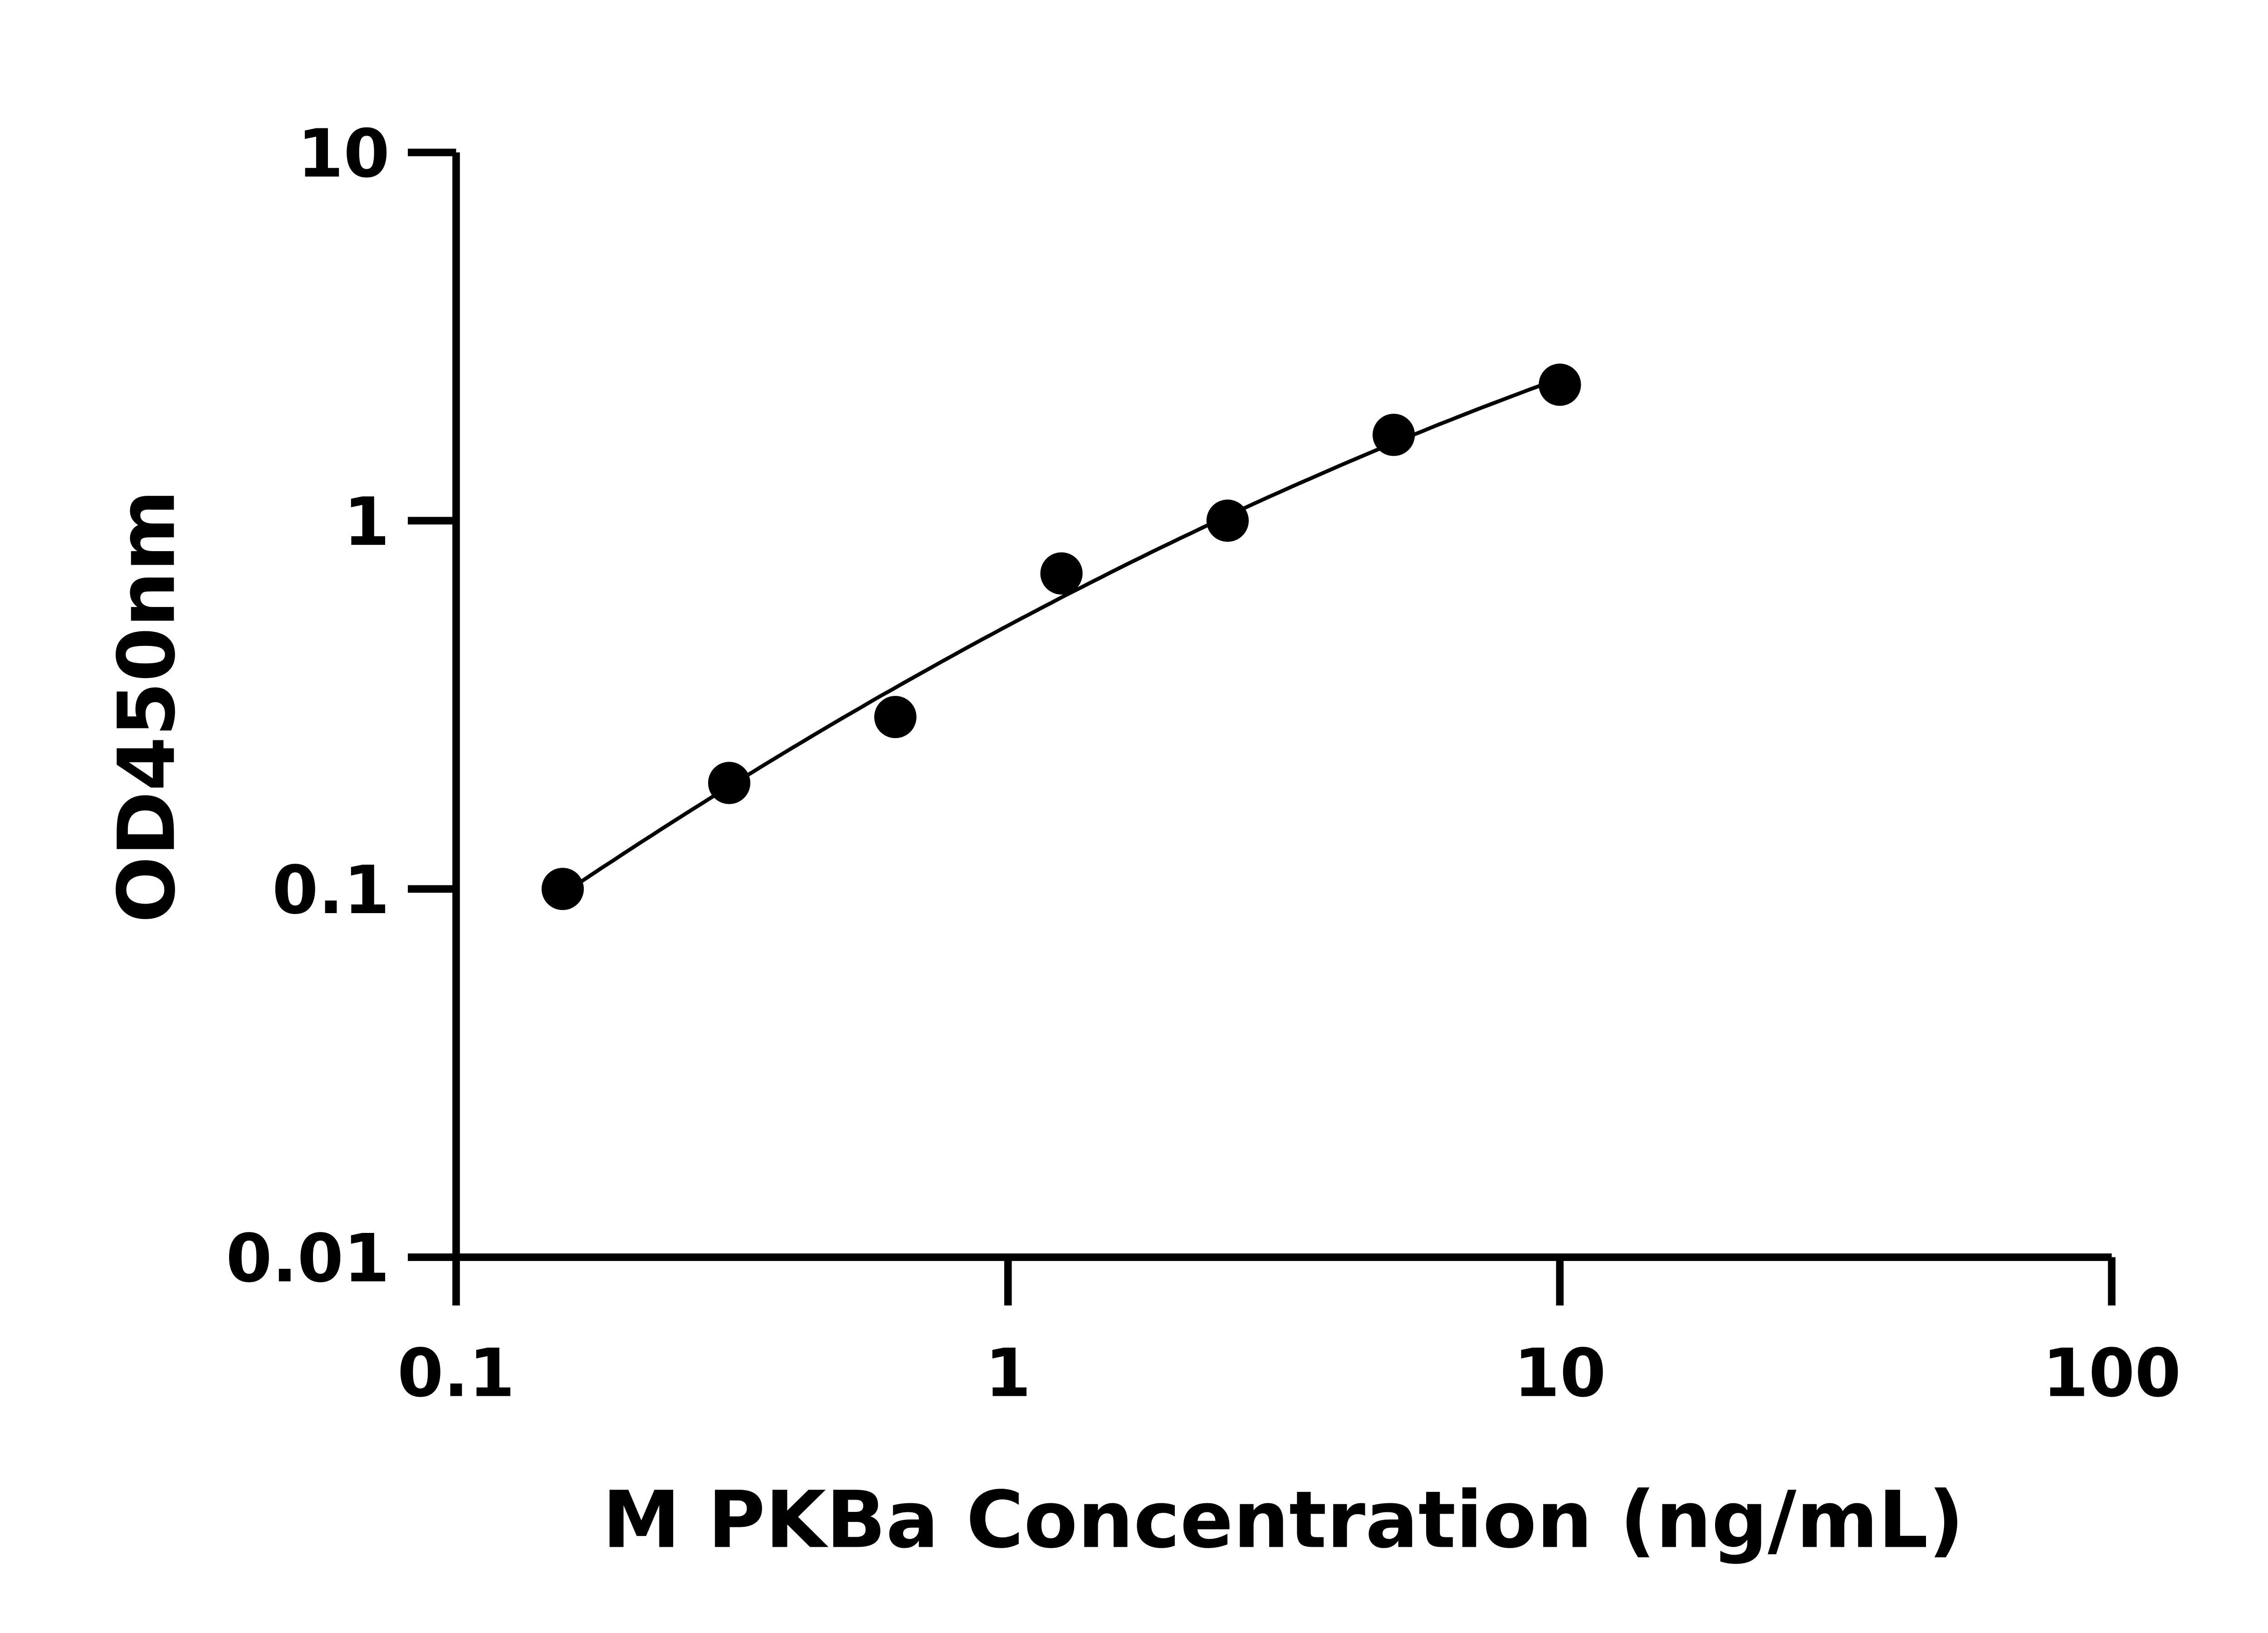 The width and height of the screenshot is (2268, 1633). I want to click on x-tick-label: 0.1, so click(456, 1373).